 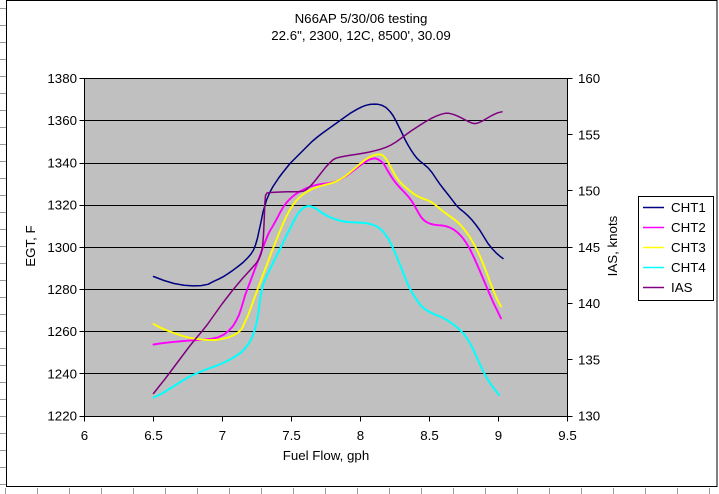 I want to click on svg-text: 1240, so click(x=62, y=373).